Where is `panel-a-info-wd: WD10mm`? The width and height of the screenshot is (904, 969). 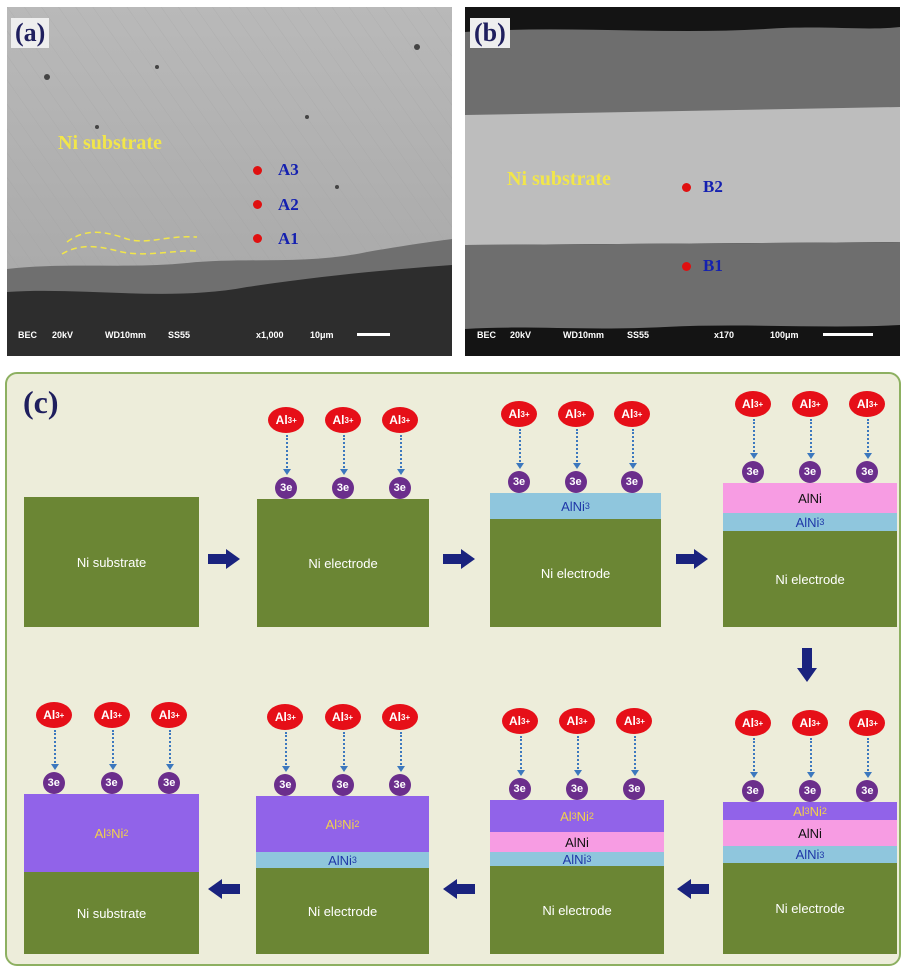
panel-a-info-wd: WD10mm is located at coordinates (126, 335).